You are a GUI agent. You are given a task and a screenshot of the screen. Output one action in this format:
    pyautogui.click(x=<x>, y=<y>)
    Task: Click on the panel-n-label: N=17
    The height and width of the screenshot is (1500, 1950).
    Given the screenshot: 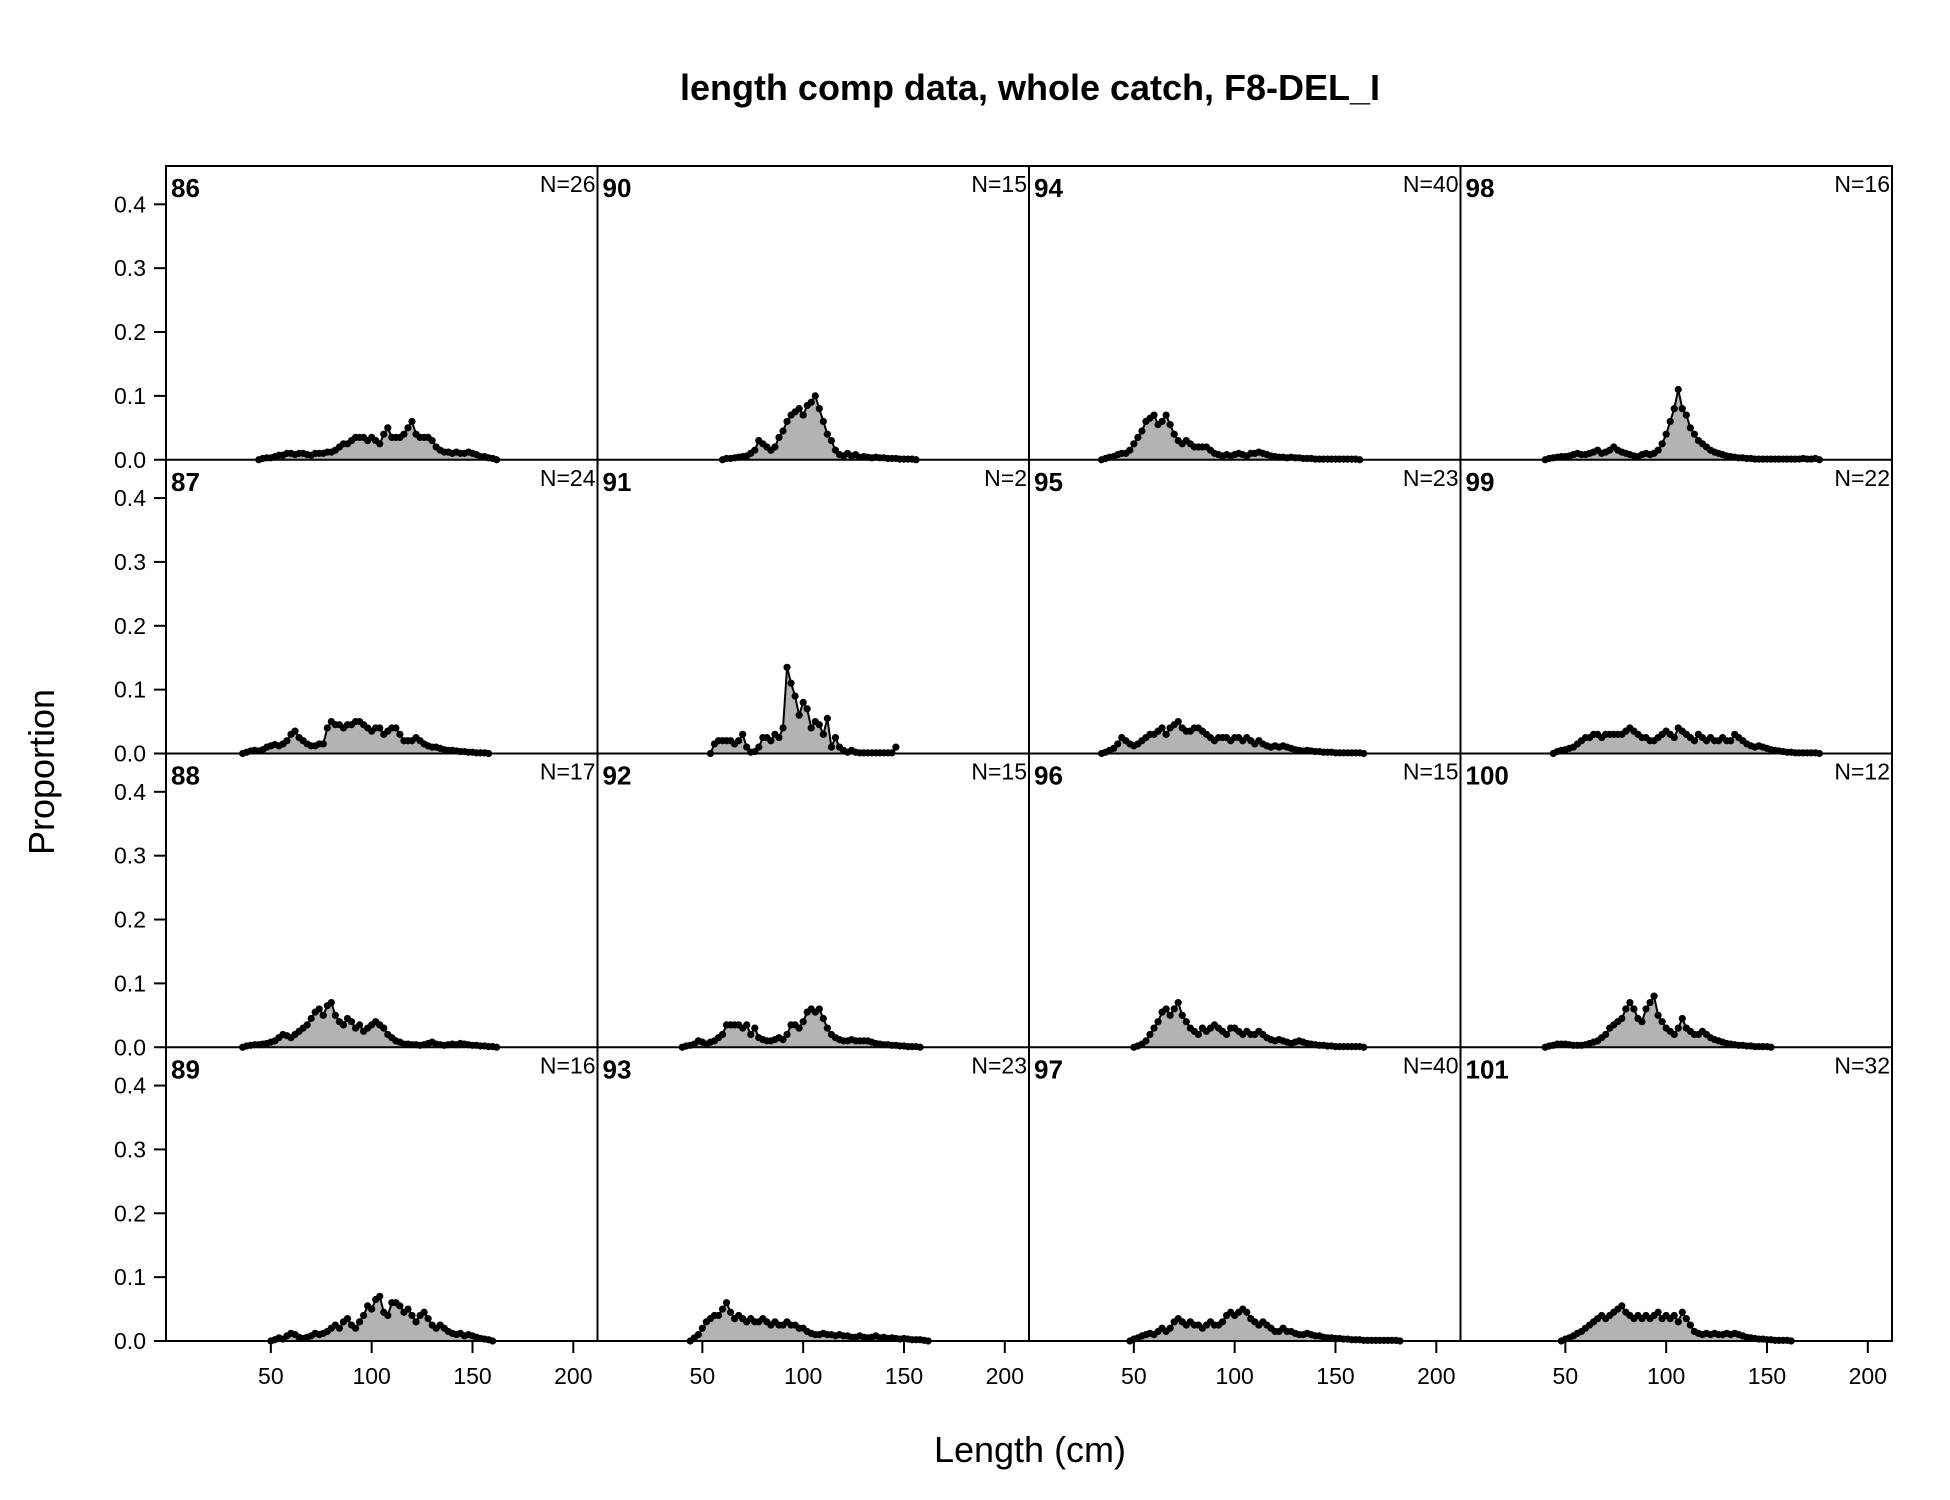 What is the action you would take?
    pyautogui.click(x=568, y=772)
    